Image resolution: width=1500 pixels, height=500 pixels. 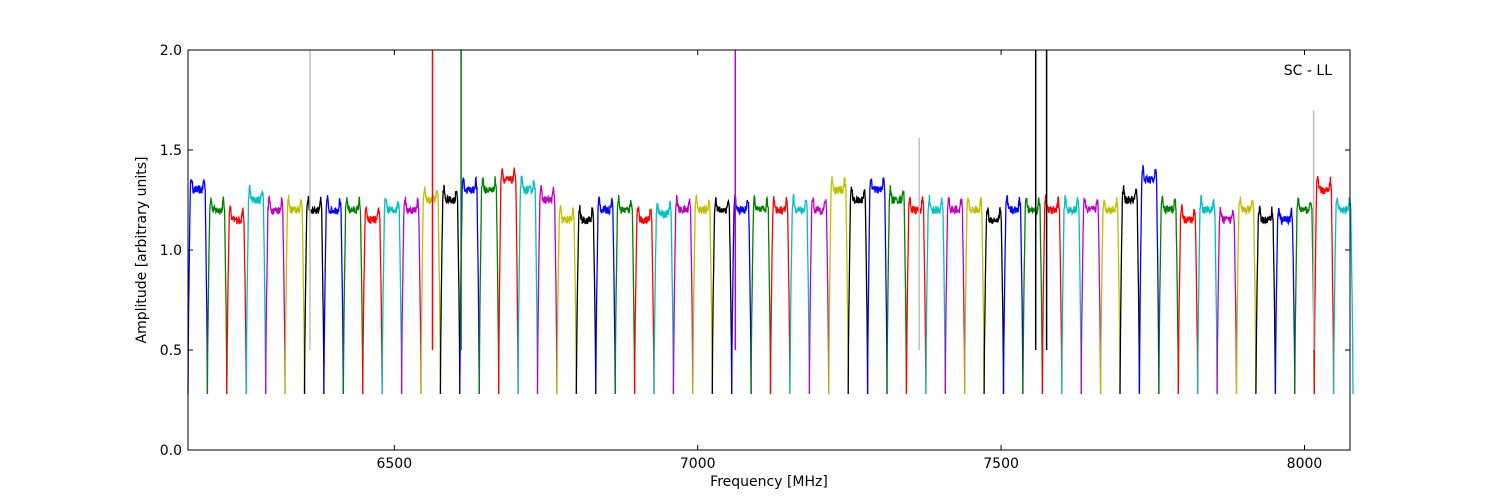 I want to click on x-tick-label: 7500, so click(x=1001, y=464).